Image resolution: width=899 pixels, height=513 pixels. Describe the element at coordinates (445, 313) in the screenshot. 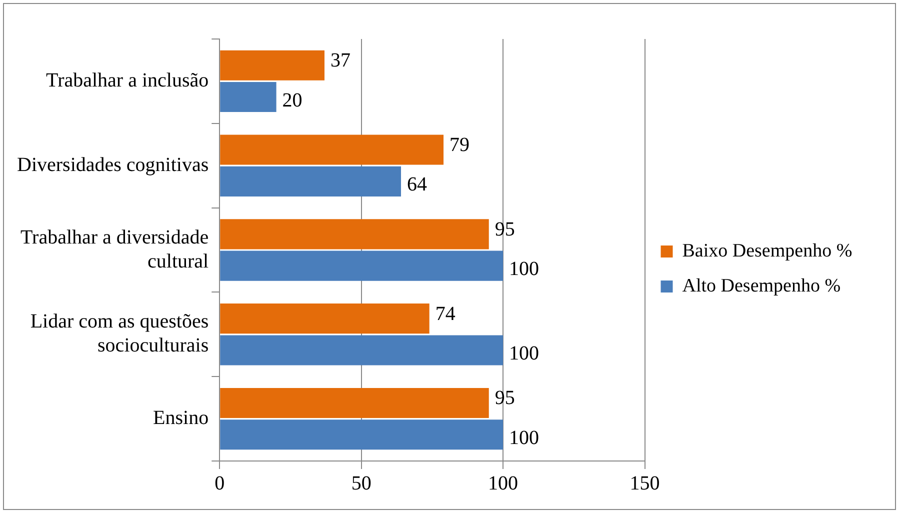

I see `data-label: 74` at that location.